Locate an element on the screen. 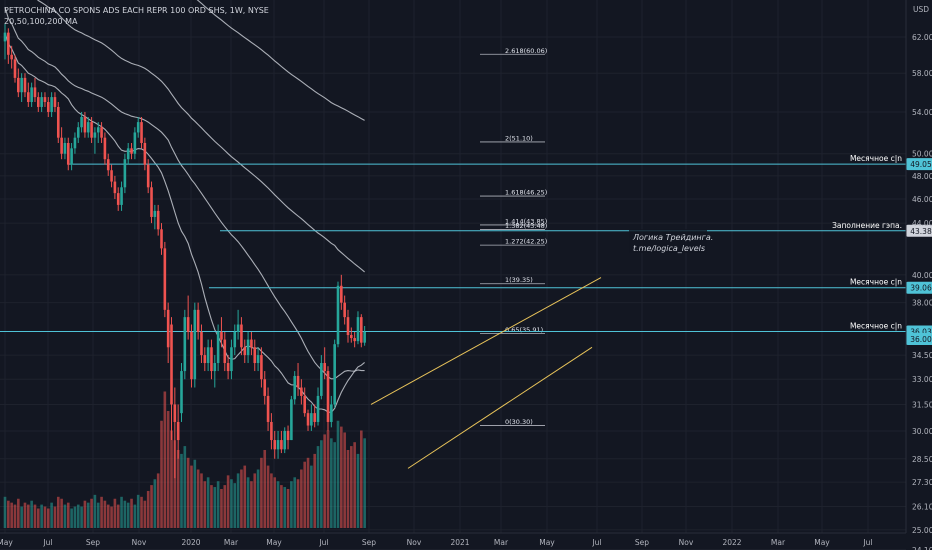 The height and width of the screenshot is (550, 932). volume-bars is located at coordinates (184, 459).